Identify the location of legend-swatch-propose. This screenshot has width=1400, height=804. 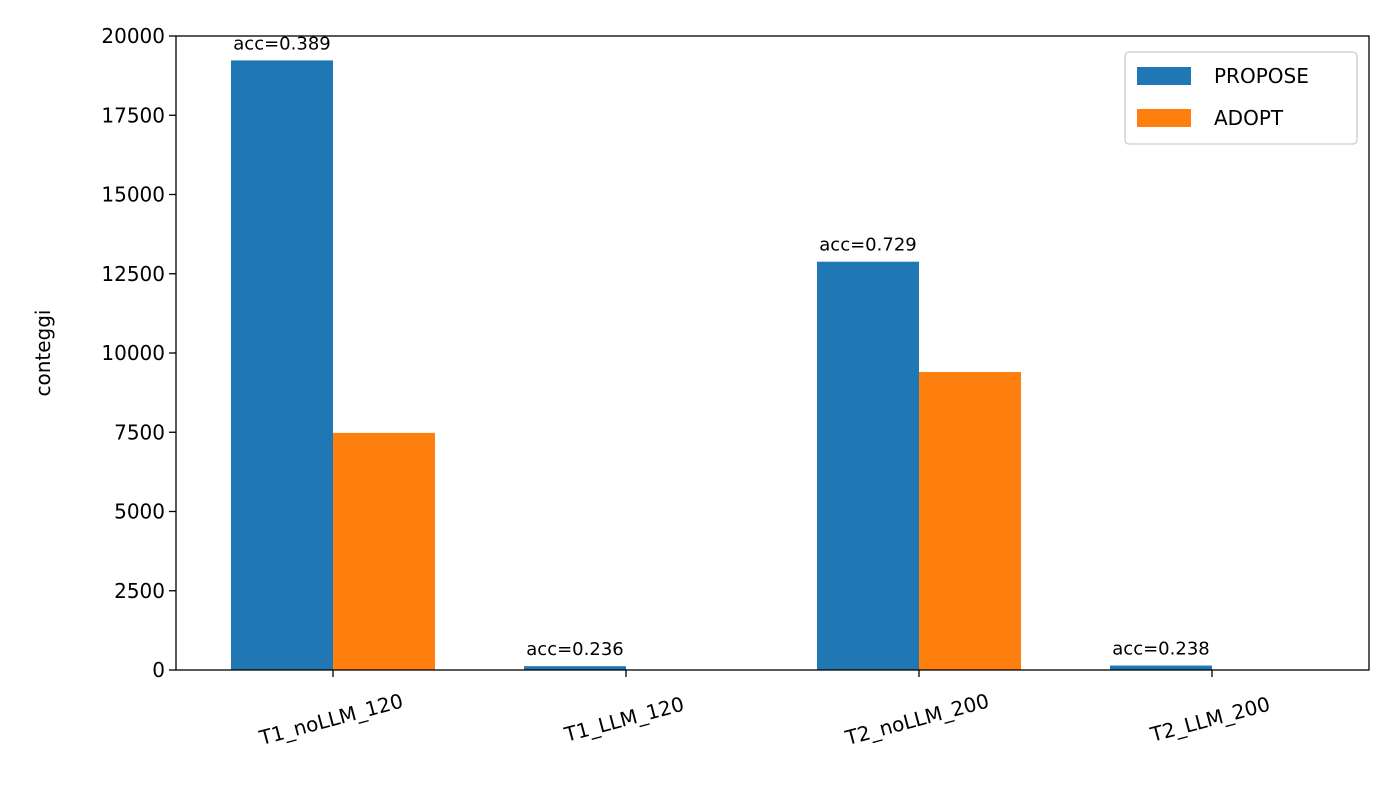
(1164, 76).